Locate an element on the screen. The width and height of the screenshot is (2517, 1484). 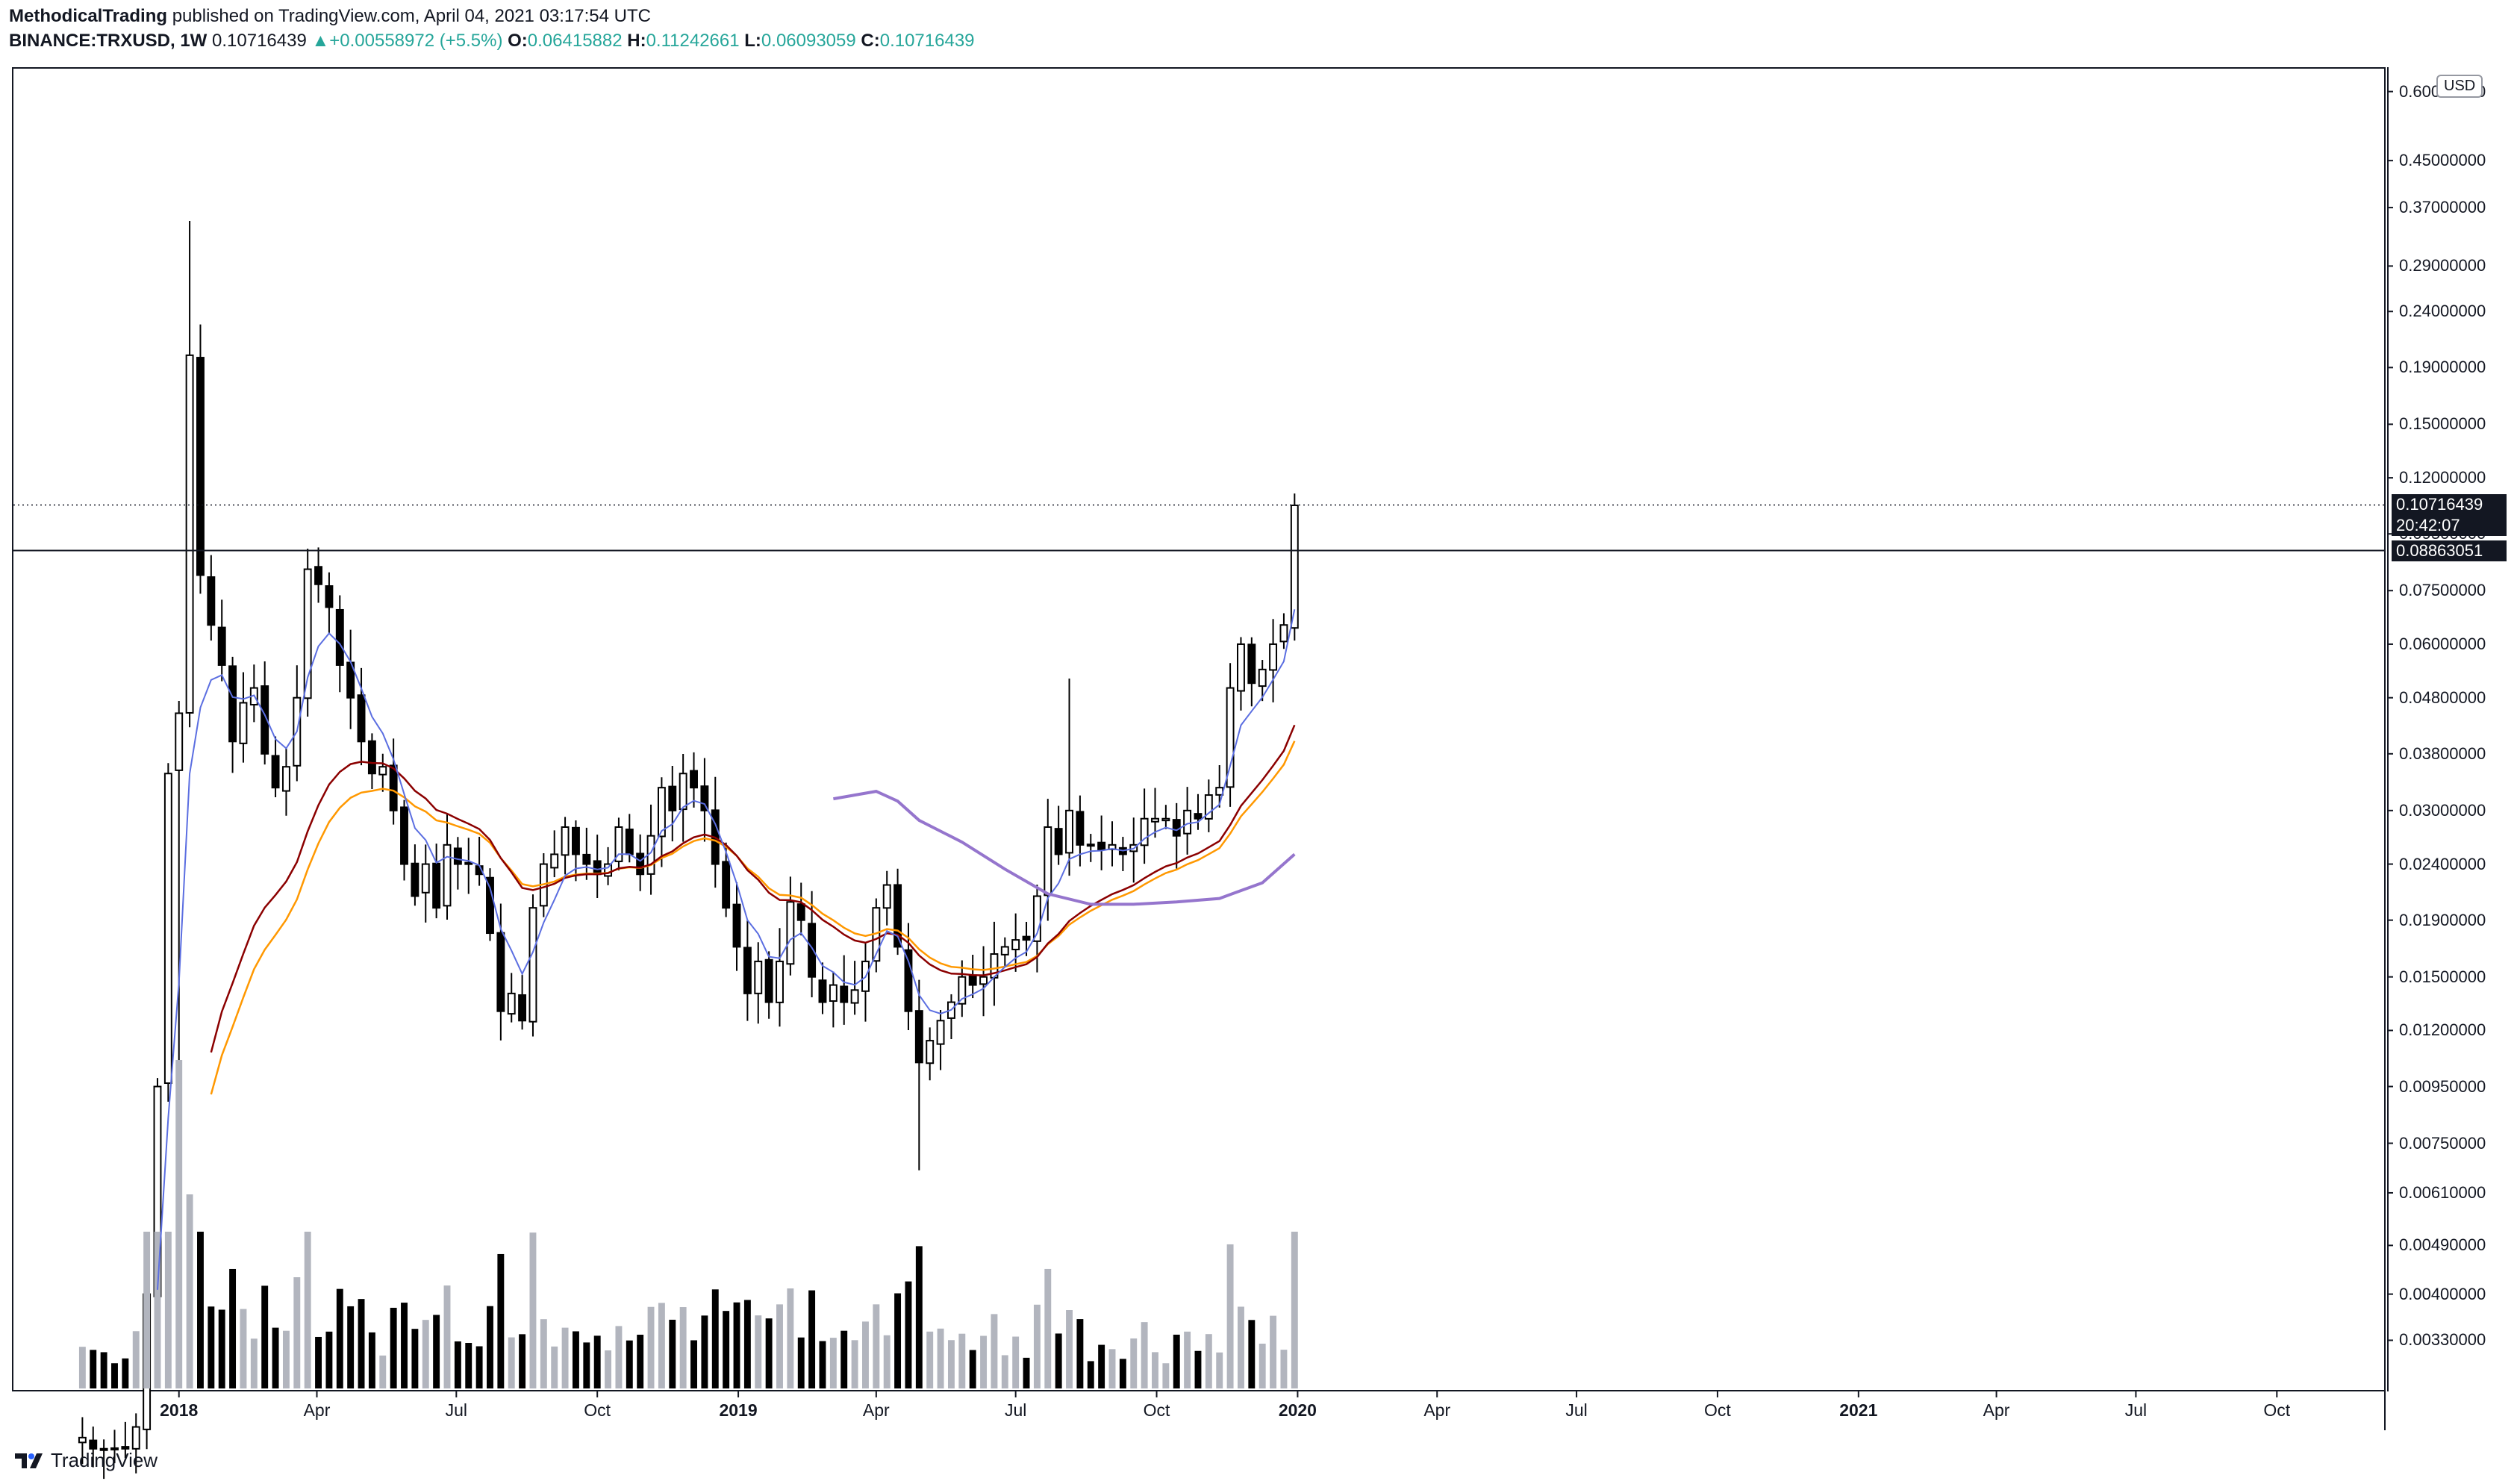
change-text: +0.00558972 (+5.5%) is located at coordinates (416, 41).